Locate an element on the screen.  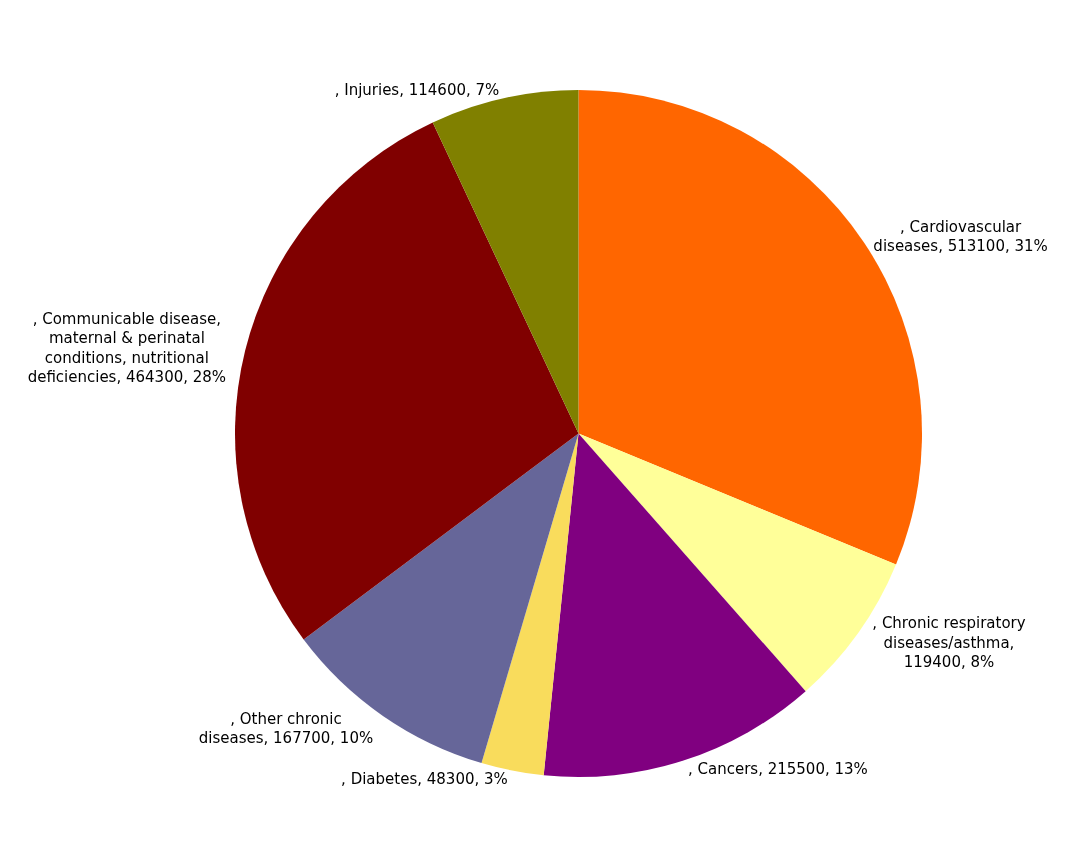
slice-label: , Chronic respiratory diseases/asthma, 119400, 8% is located at coordinates (949, 643).